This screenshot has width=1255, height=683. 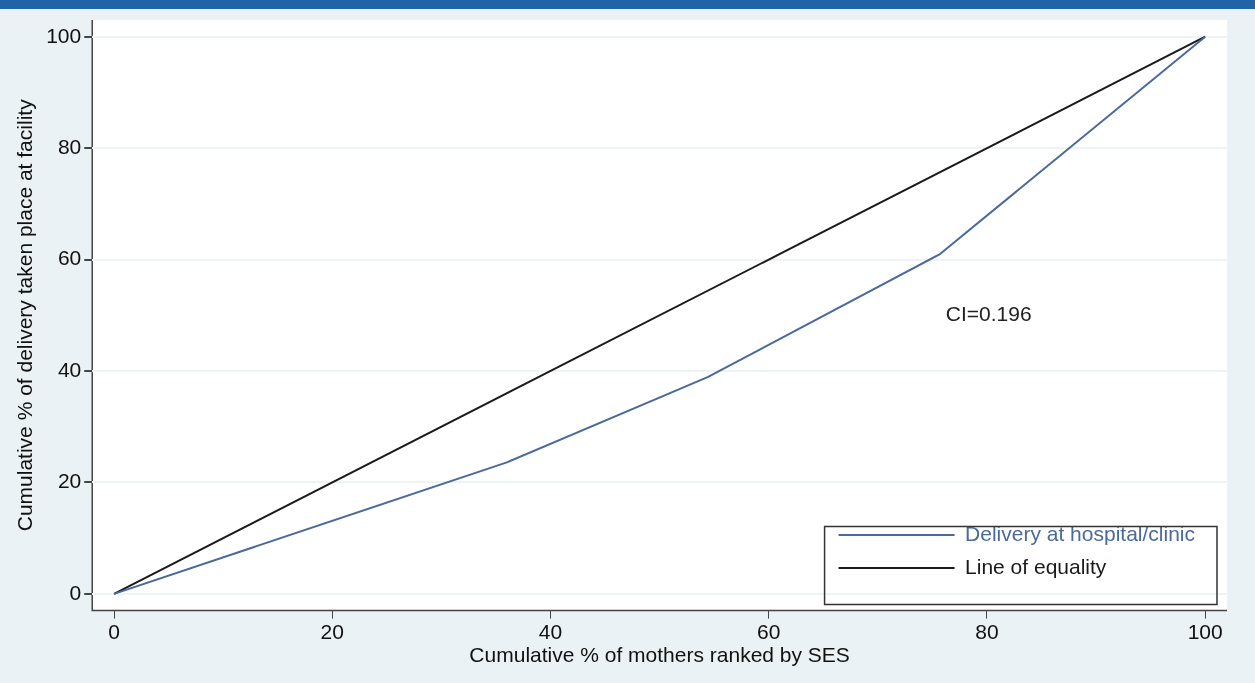 What do you see at coordinates (1080, 533) in the screenshot?
I see `text: Delivery at hospital/clinic` at bounding box center [1080, 533].